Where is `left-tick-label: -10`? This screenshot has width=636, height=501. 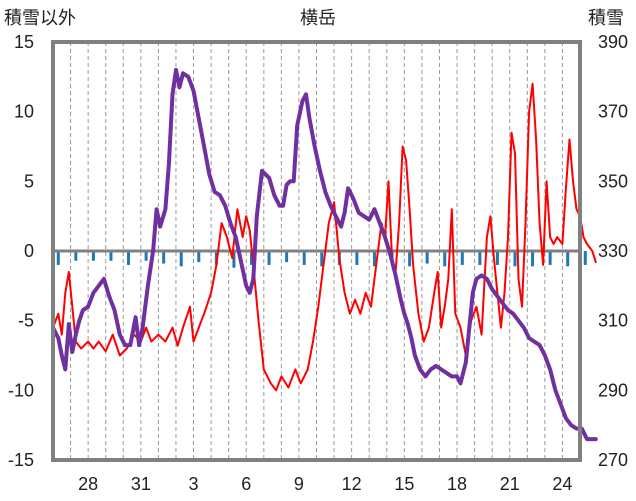 left-tick-label: -10 is located at coordinates (21, 390).